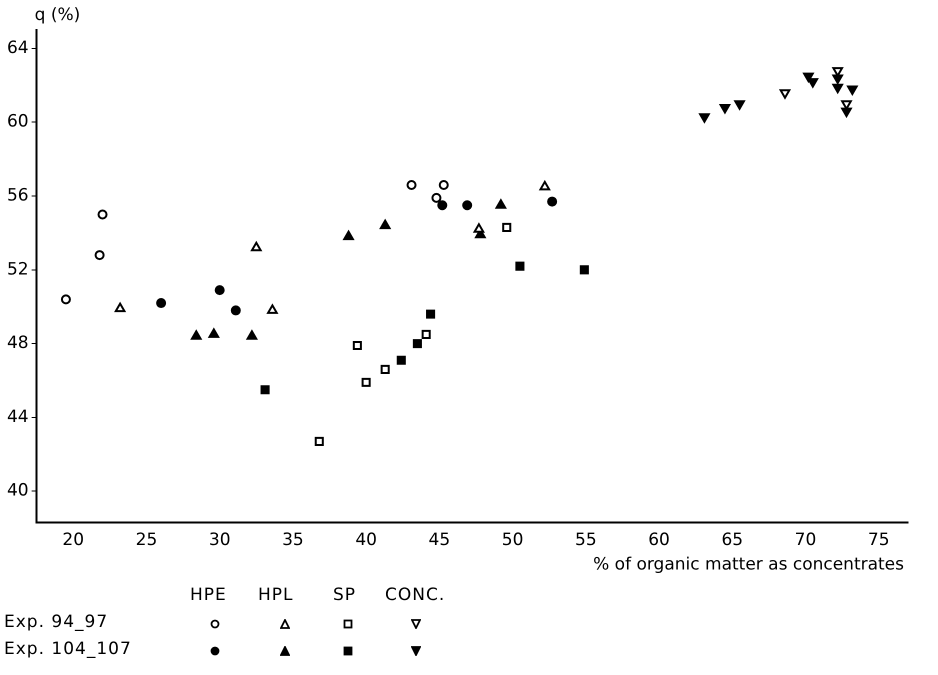 The image size is (938, 675). I want to click on x-tick-label: 70, so click(805, 540).